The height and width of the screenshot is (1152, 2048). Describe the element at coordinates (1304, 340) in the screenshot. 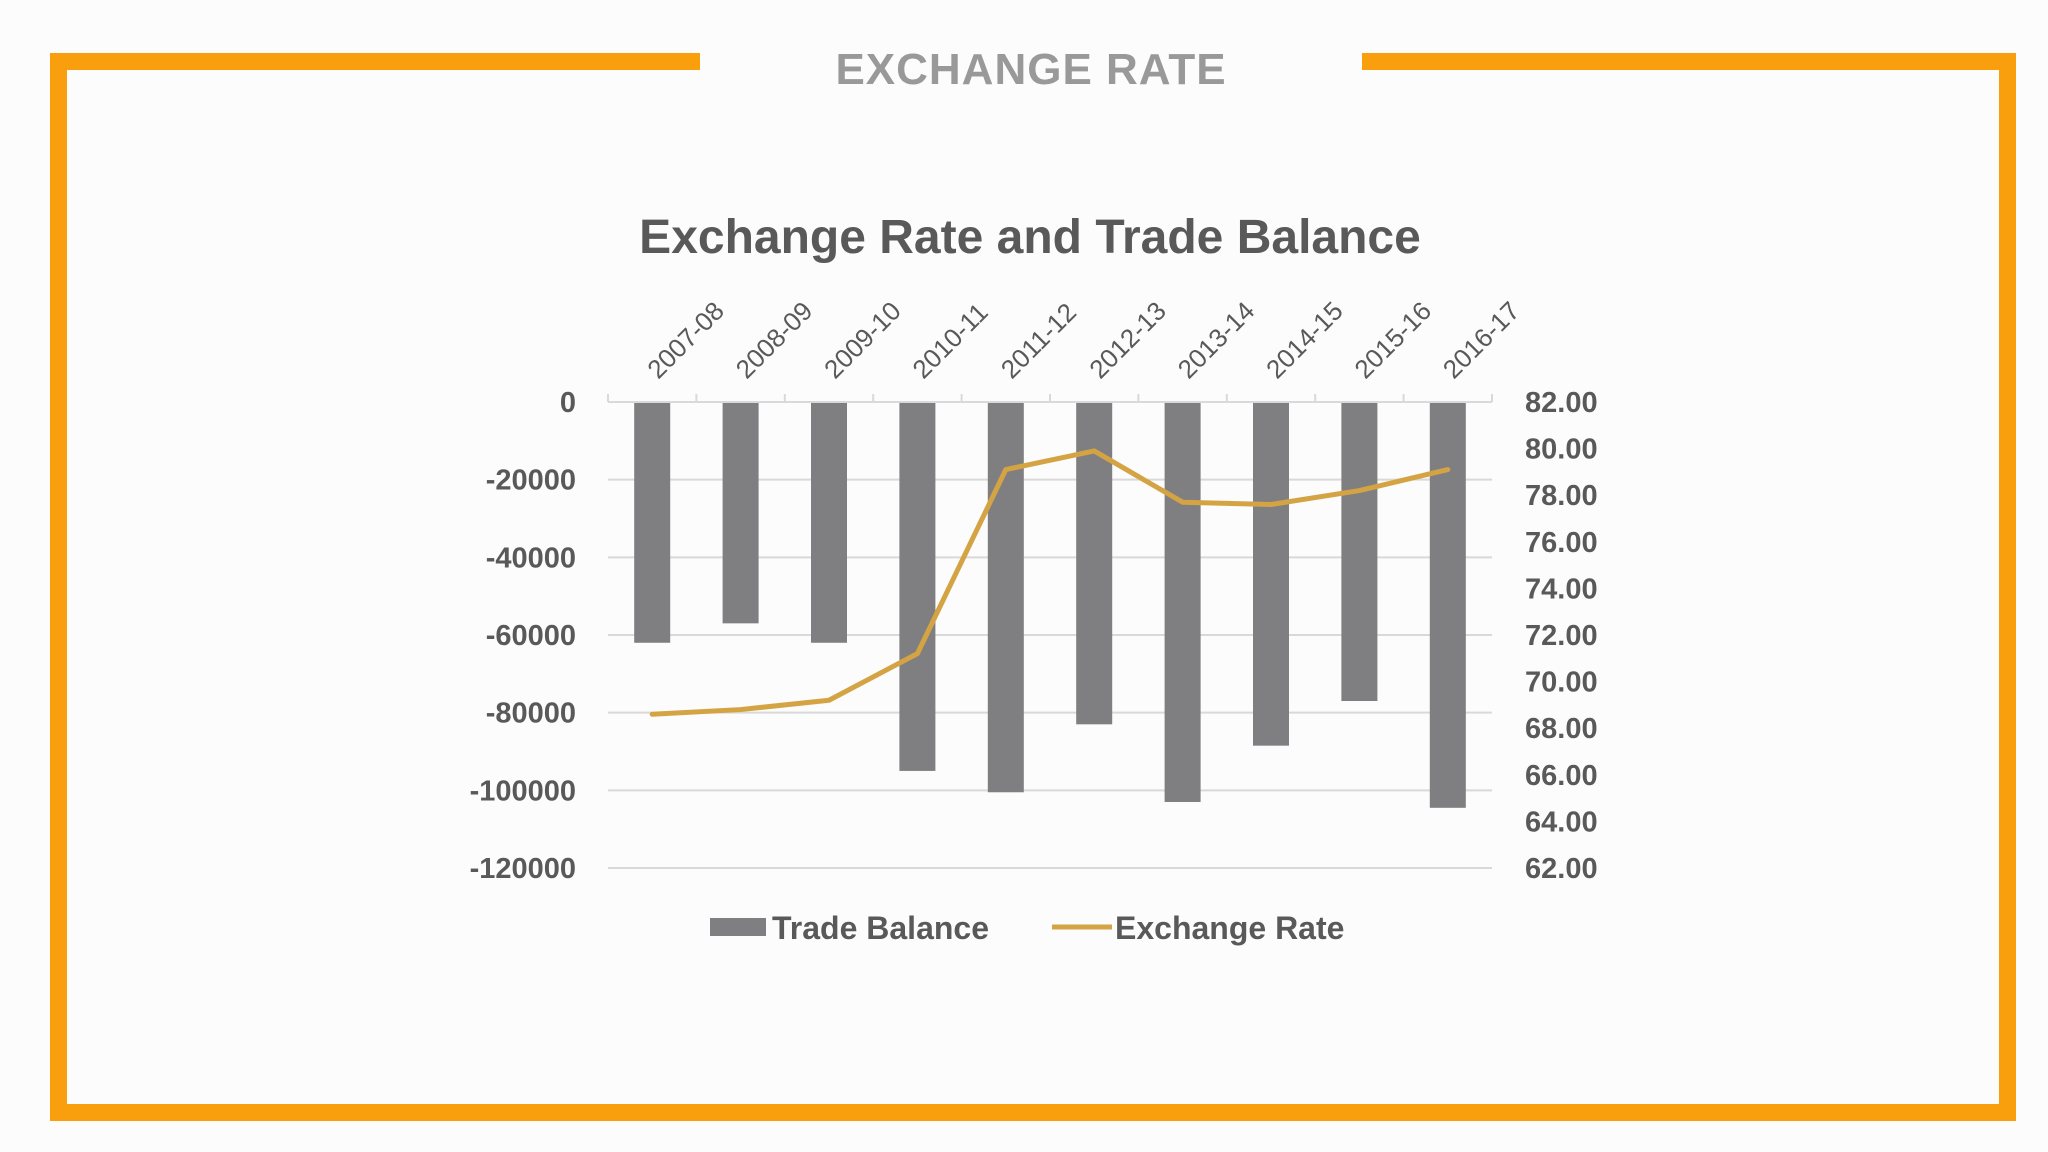

I see `x-category-label: 2014-15` at that location.